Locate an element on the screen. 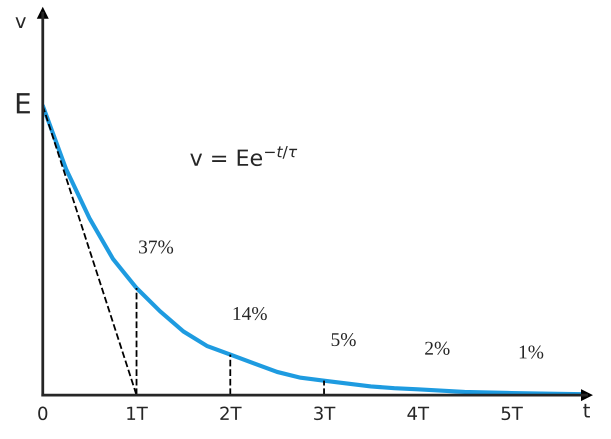  x-axis-title: t is located at coordinates (586, 411).